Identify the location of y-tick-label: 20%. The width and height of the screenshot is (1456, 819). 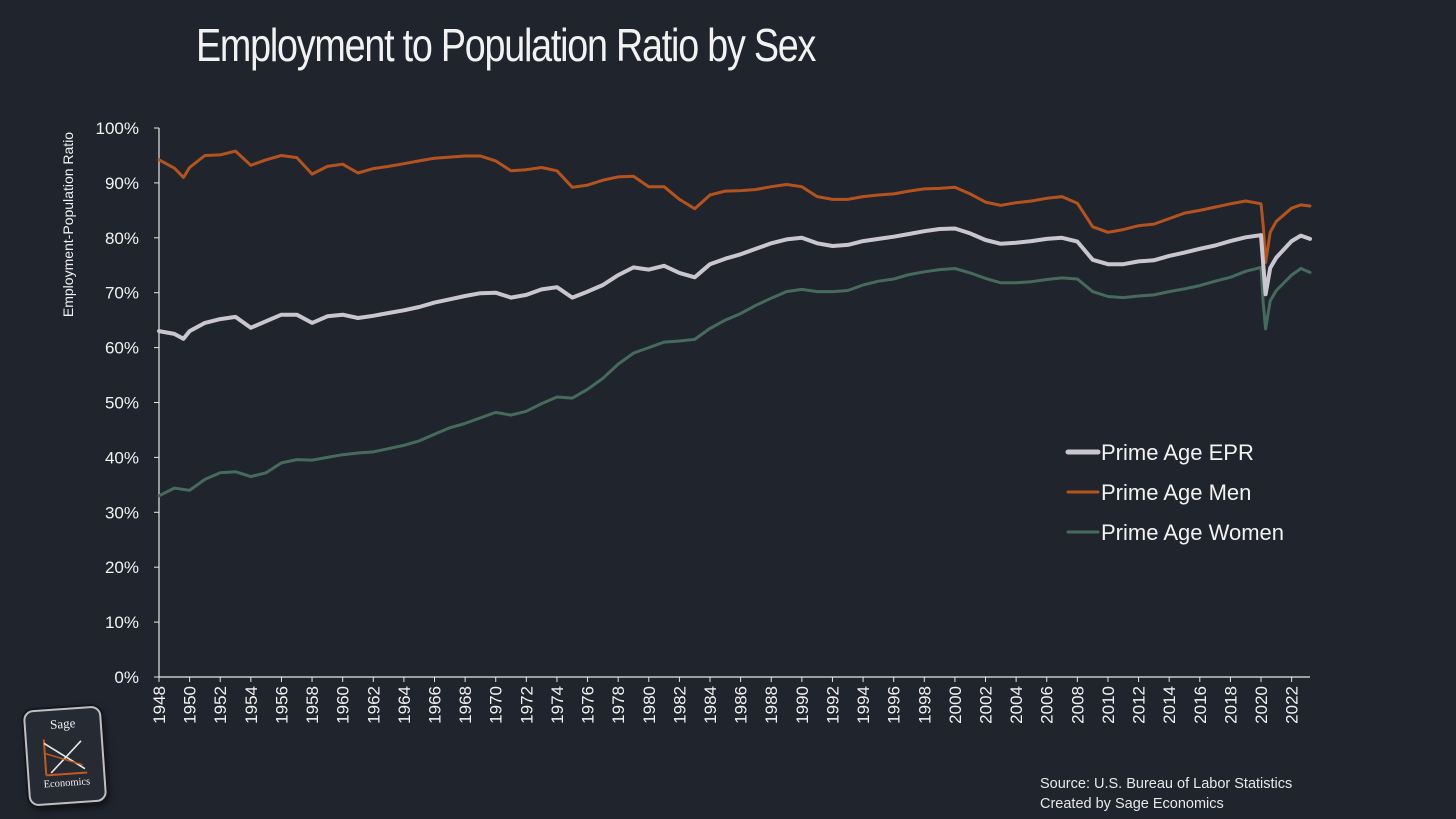
(122, 567).